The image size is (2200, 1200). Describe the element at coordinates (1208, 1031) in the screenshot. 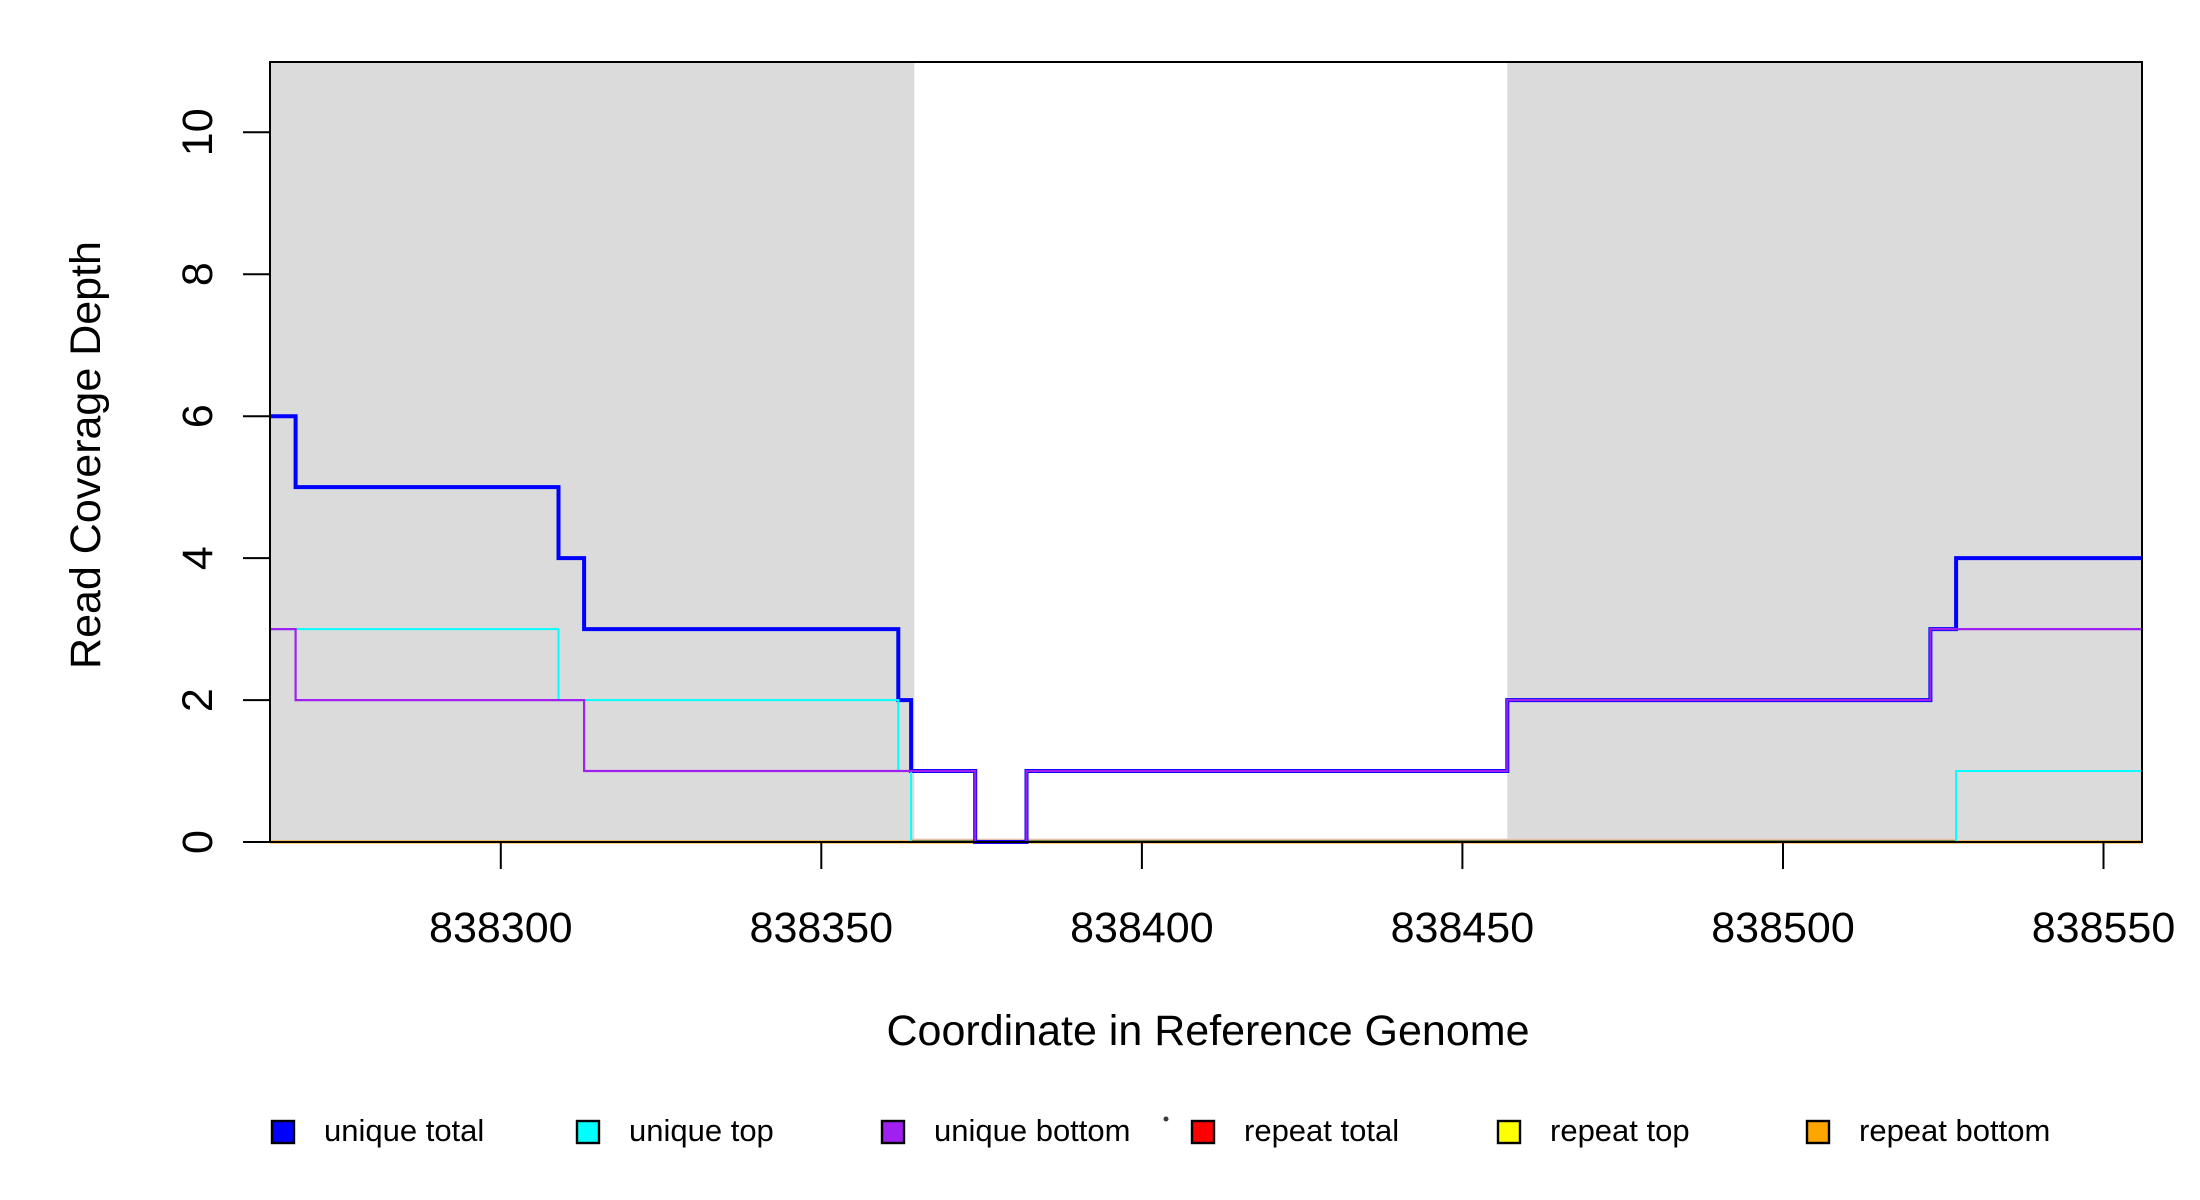

I see `x-axis-title: Coordinate in Reference Genome` at that location.